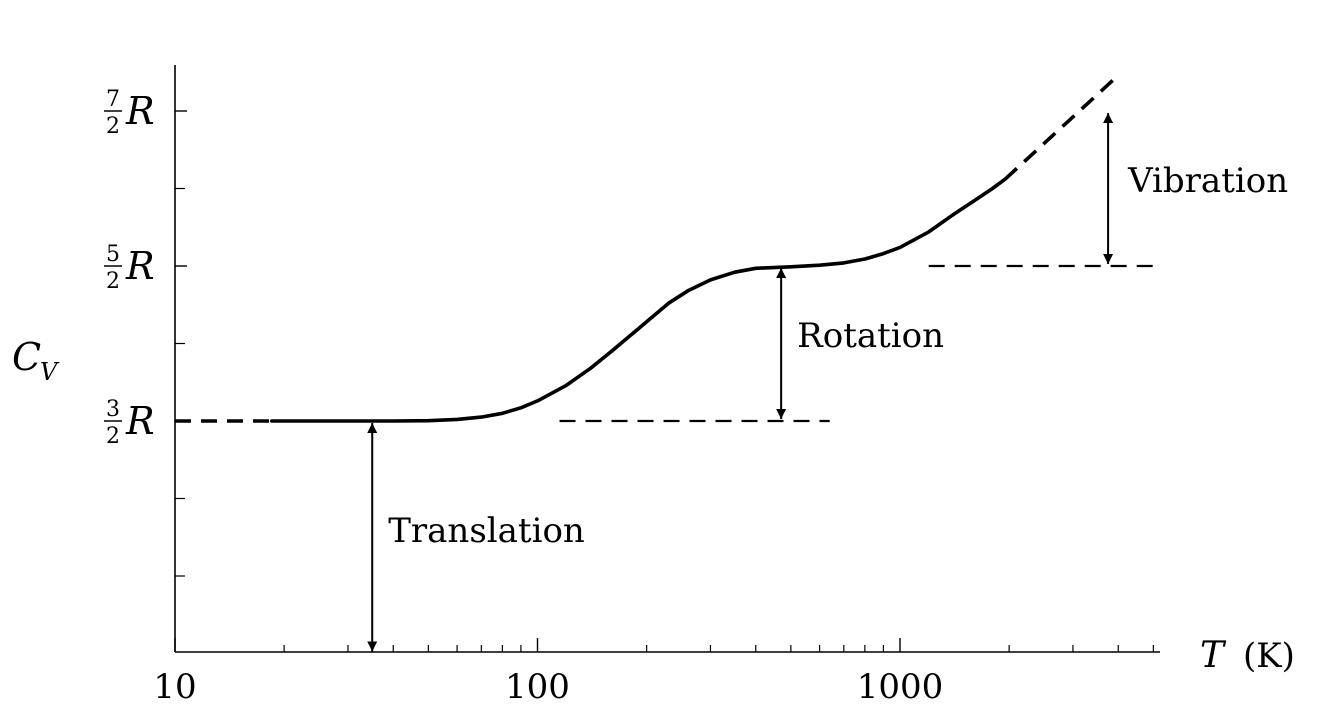 This screenshot has height=717, width=1340. What do you see at coordinates (486, 531) in the screenshot?
I see `annotation-label: Translation` at bounding box center [486, 531].